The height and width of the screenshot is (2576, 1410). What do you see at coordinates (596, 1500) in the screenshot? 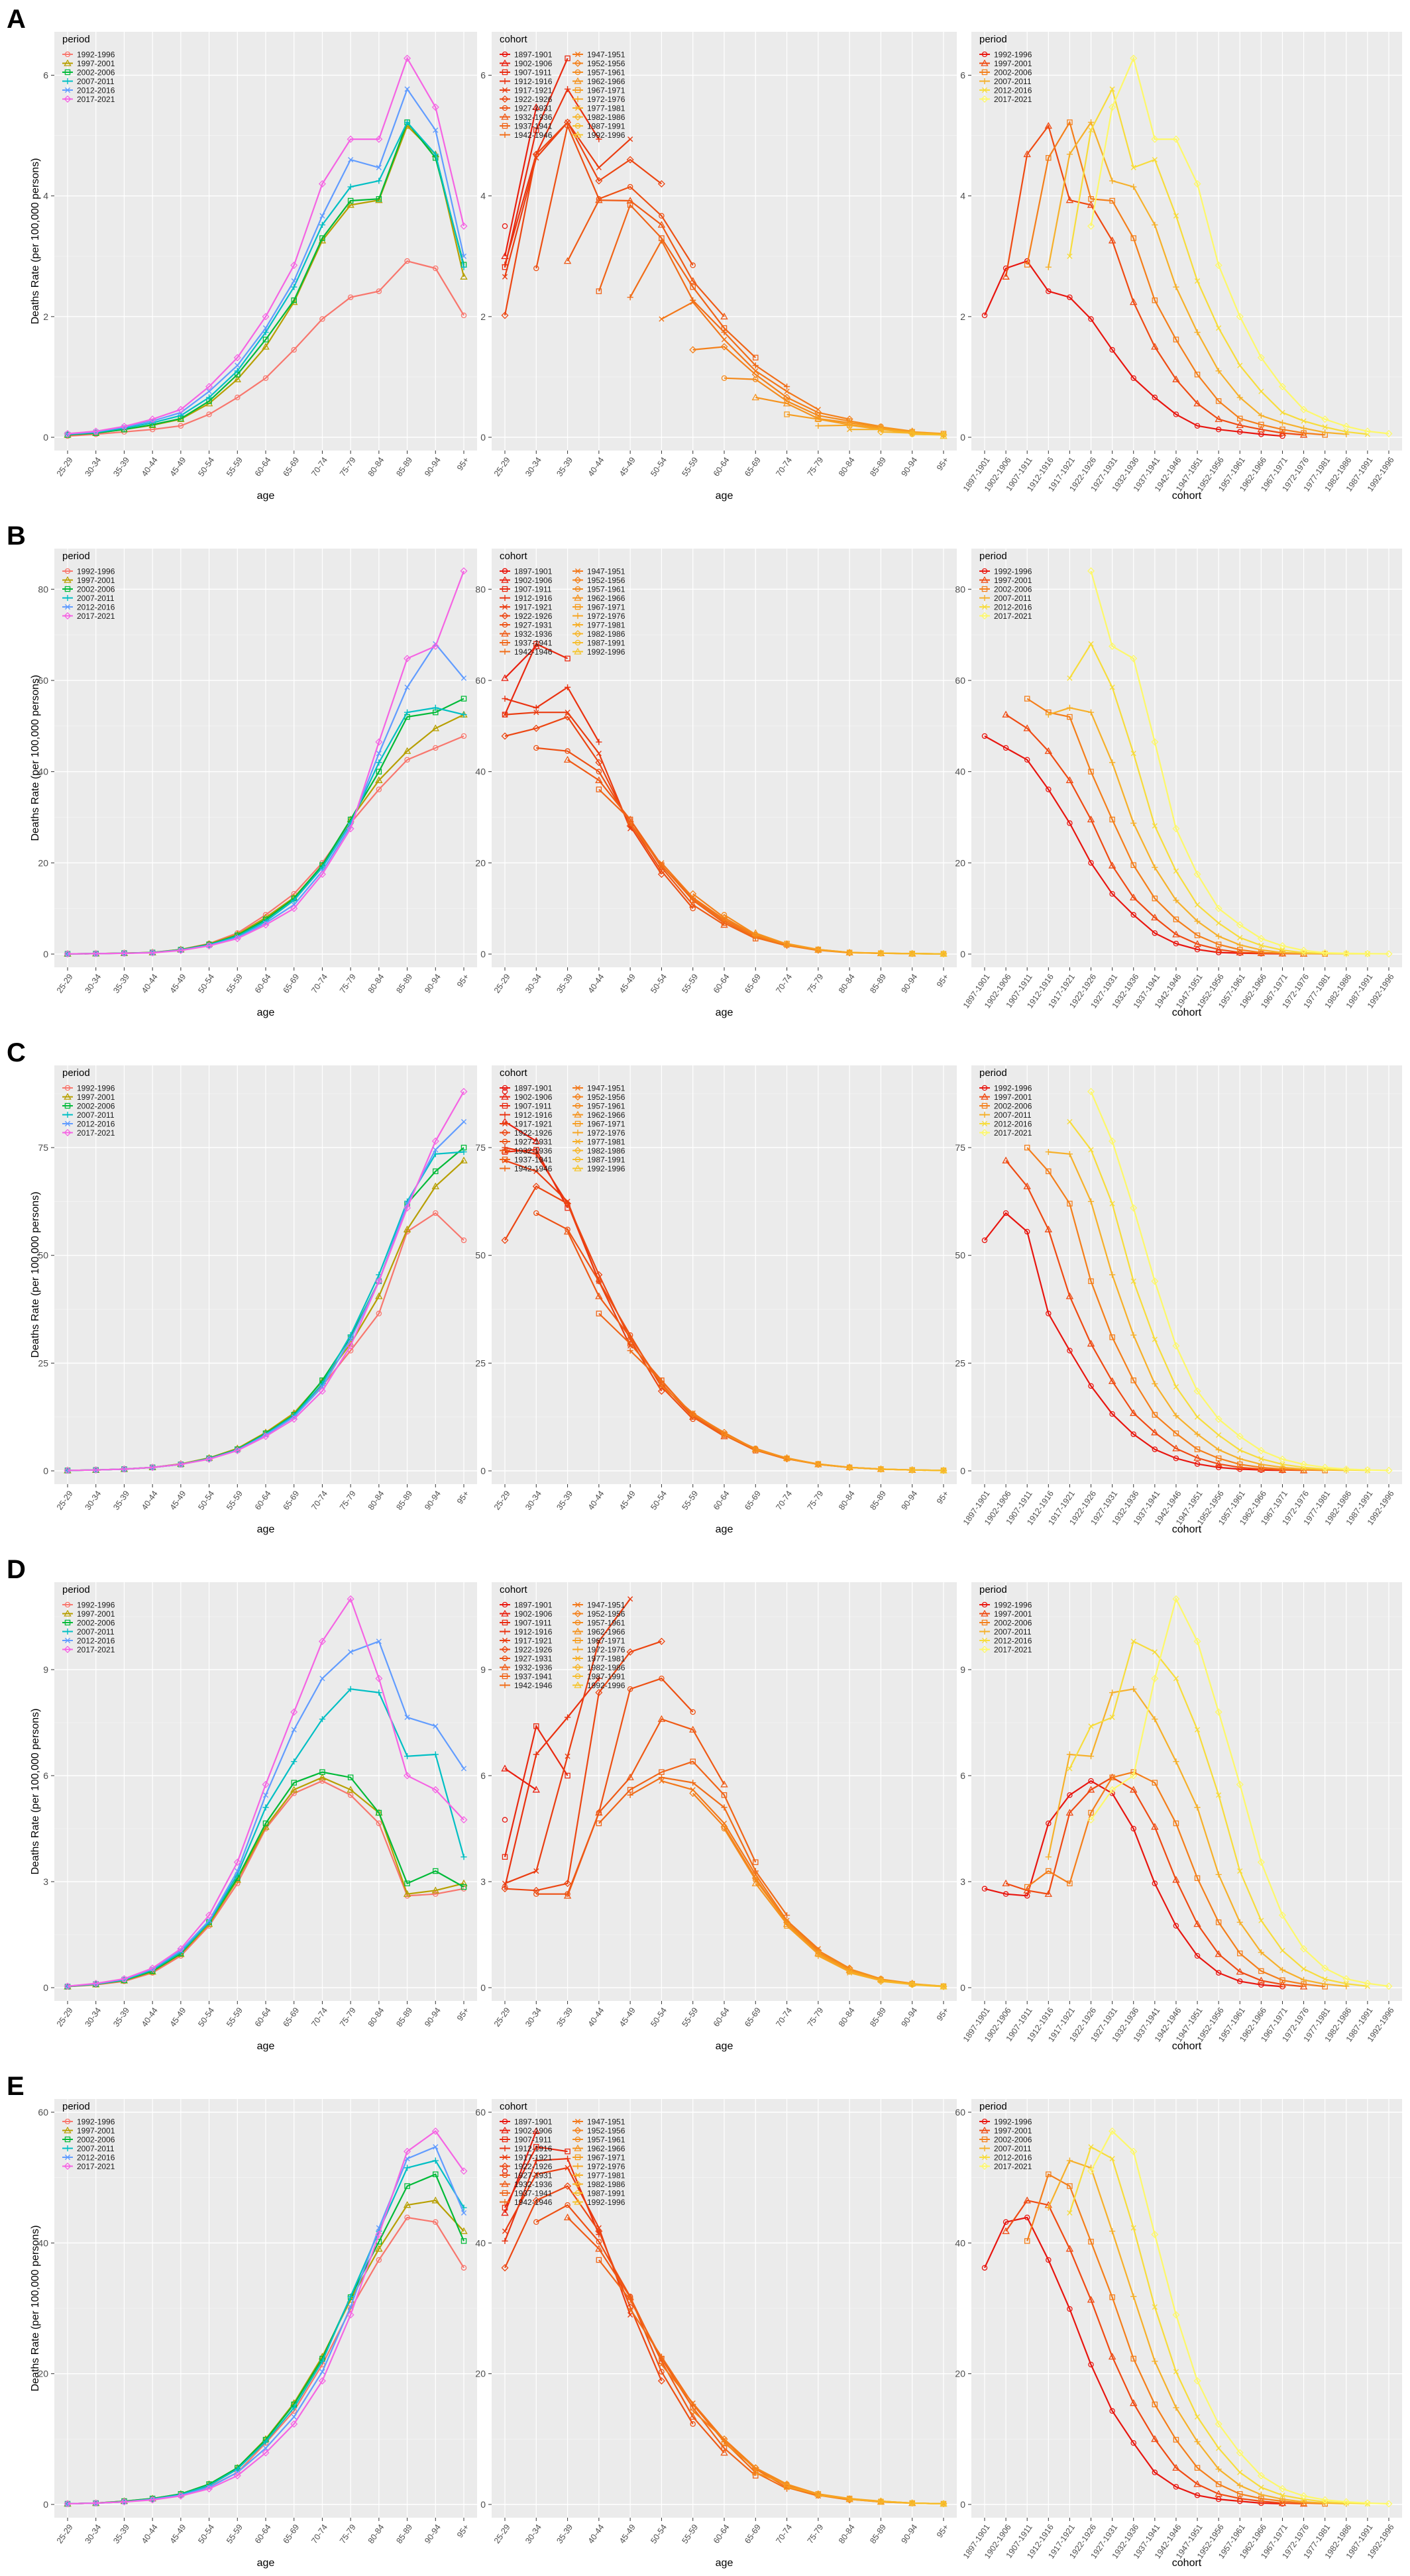
I see `x-tick-label: 40-44` at bounding box center [596, 1500].